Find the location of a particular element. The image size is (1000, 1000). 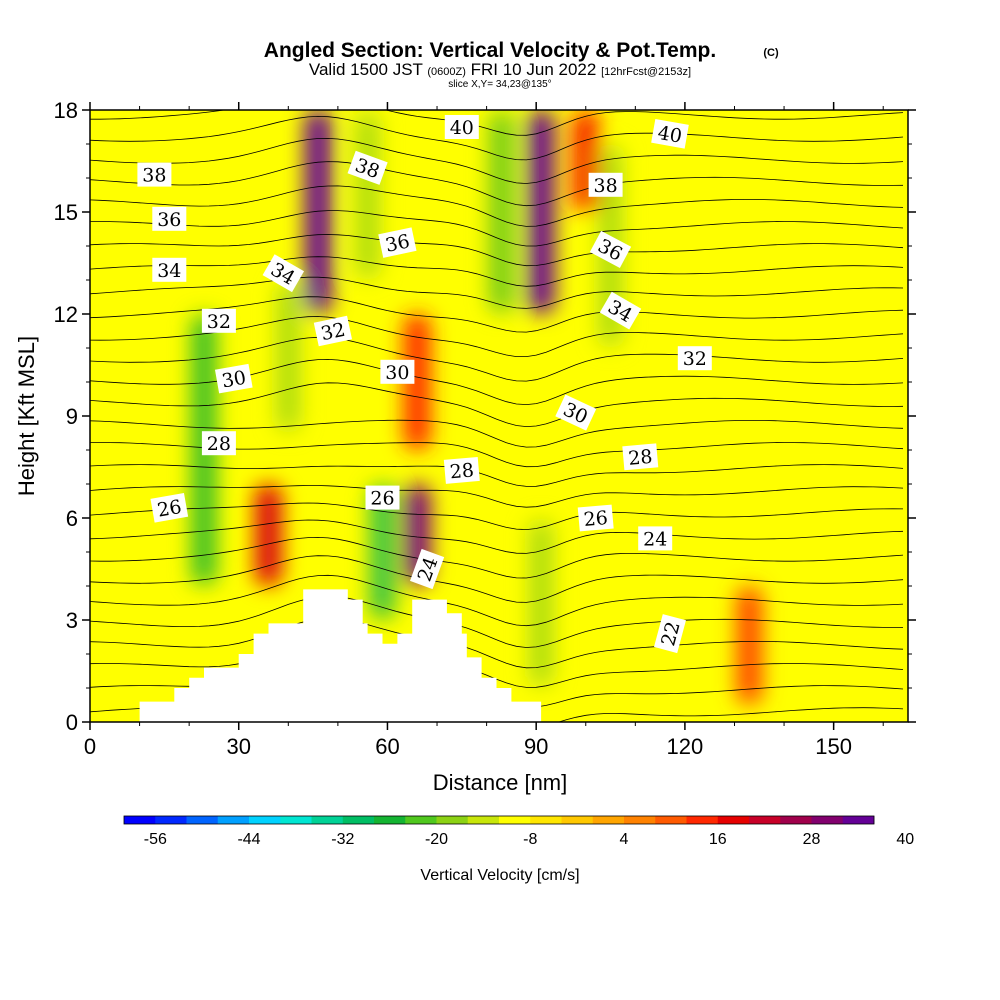

contour-label-2: 36 is located at coordinates (169, 218).